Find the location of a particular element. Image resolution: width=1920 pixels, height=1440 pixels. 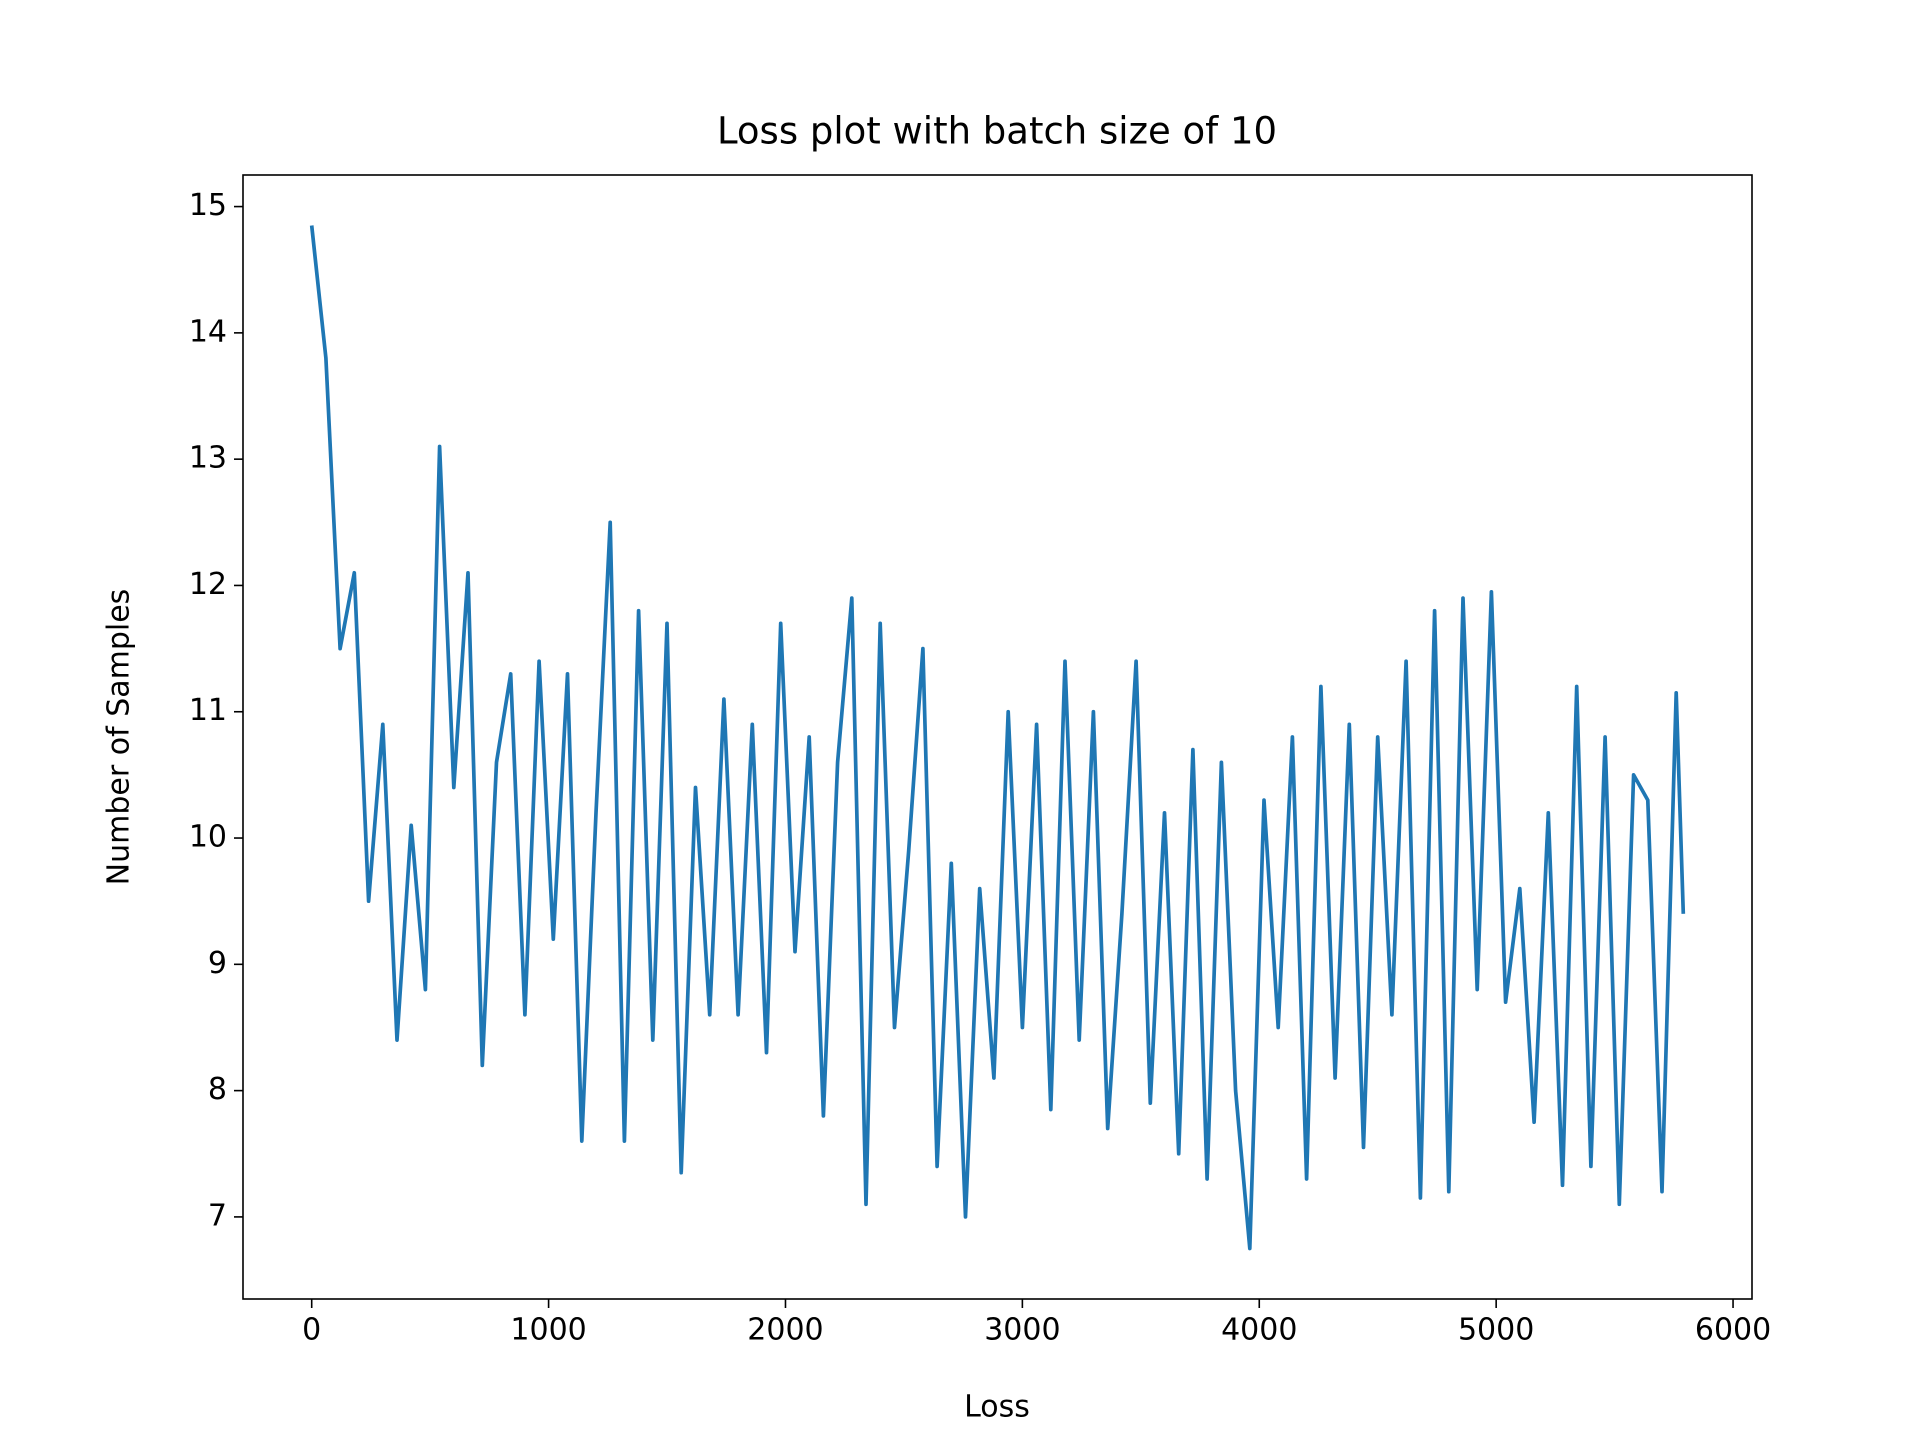

chart-title: Loss plot with batch size of 10 is located at coordinates (997, 131).